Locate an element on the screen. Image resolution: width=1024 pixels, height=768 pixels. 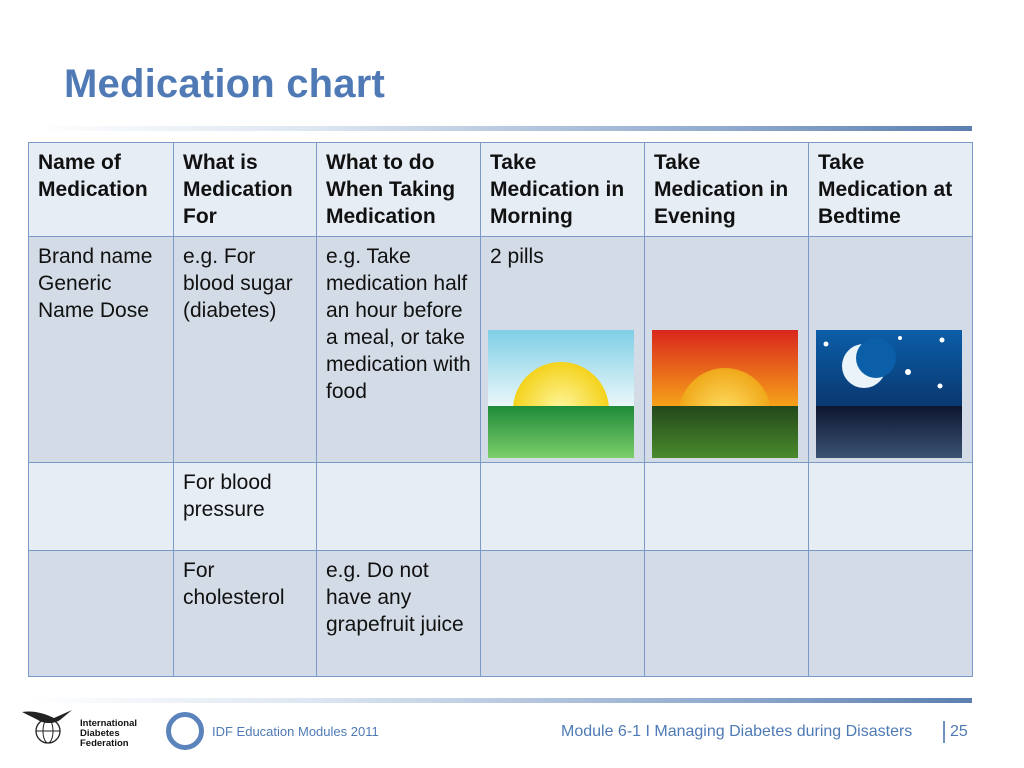
org-name-line: International is located at coordinates (109, 723).